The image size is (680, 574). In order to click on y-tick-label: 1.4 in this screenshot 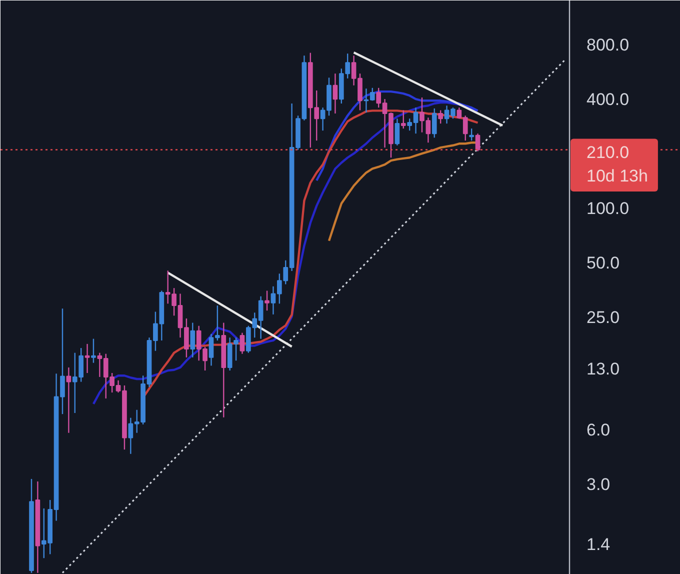, I will do `click(598, 544)`.